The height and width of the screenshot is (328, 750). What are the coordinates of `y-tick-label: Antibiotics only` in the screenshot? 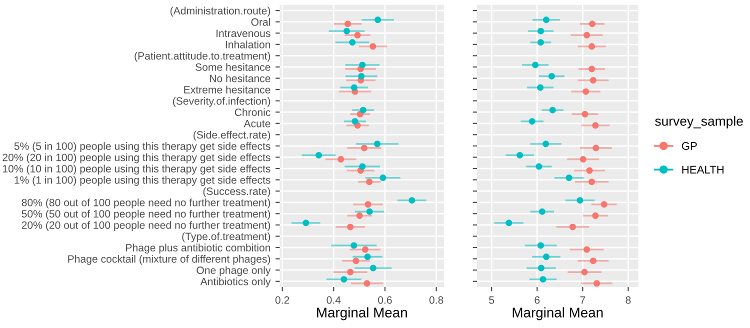 It's located at (235, 283).